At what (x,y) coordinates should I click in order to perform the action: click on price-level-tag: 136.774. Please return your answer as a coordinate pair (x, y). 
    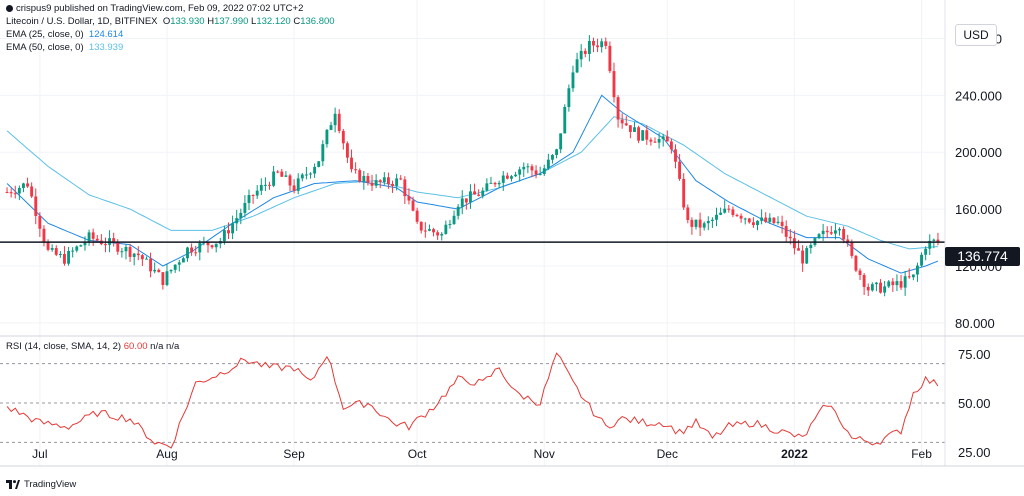
    Looking at the image, I should click on (982, 256).